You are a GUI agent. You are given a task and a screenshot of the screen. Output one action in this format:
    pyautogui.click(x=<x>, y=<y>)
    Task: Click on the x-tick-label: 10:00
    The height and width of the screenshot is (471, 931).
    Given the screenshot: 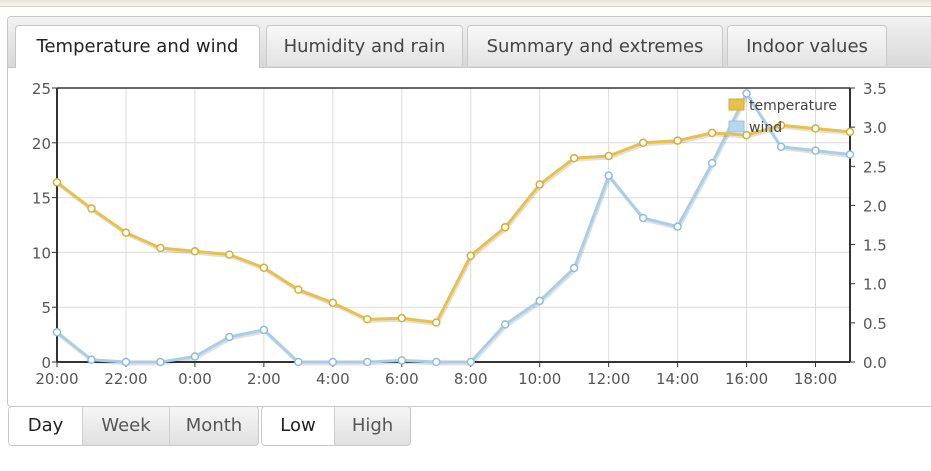 What is the action you would take?
    pyautogui.click(x=539, y=379)
    